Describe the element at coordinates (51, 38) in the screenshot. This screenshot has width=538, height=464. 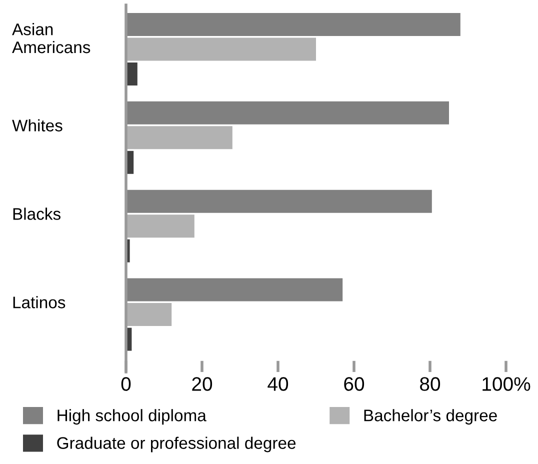
I see `y-tick-label: Asian Americans` at that location.